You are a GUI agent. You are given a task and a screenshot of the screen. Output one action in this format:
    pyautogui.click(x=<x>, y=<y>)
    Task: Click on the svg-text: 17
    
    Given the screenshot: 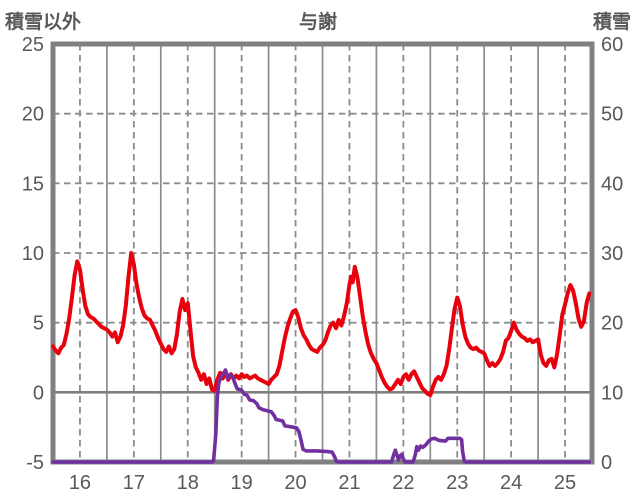 What is the action you would take?
    pyautogui.click(x=134, y=483)
    